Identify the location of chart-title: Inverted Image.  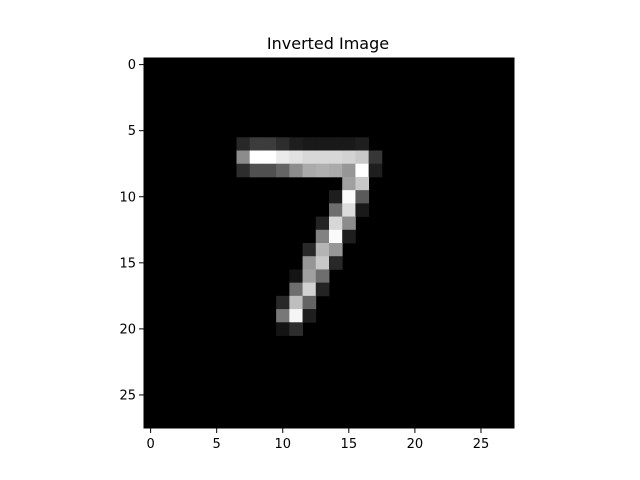
(328, 43).